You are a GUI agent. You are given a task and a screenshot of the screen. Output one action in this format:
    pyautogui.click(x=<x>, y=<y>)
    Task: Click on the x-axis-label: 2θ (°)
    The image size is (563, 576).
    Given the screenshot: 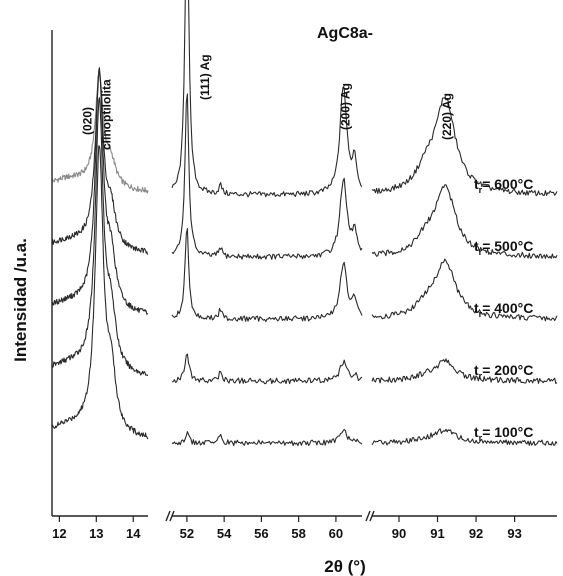 What is the action you would take?
    pyautogui.click(x=345, y=566)
    